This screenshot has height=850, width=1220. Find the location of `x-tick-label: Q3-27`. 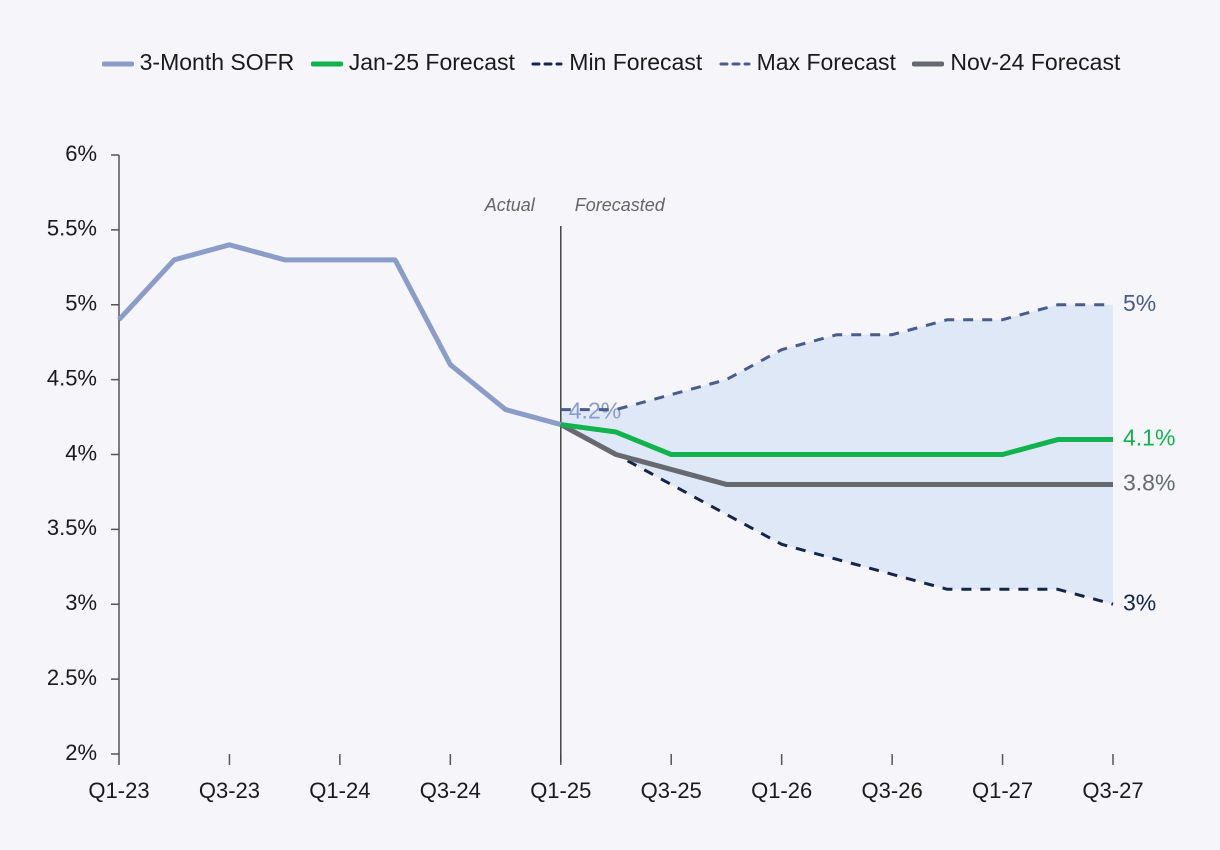

x-tick-label: Q3-27 is located at coordinates (1112, 790).